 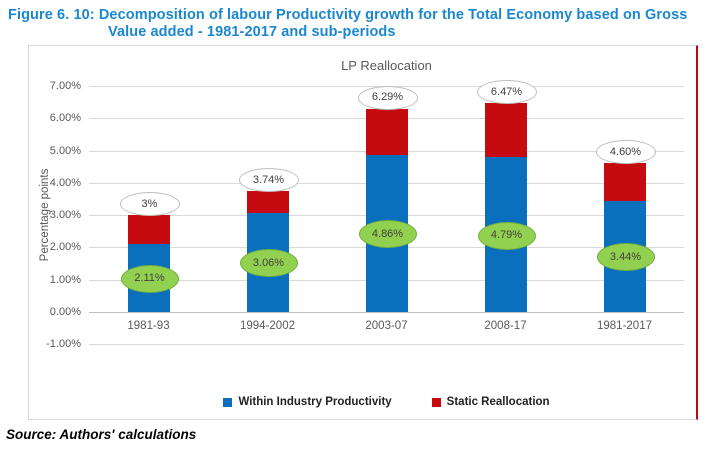 What do you see at coordinates (65, 311) in the screenshot?
I see `y-axis-tick-label: 0.00%` at bounding box center [65, 311].